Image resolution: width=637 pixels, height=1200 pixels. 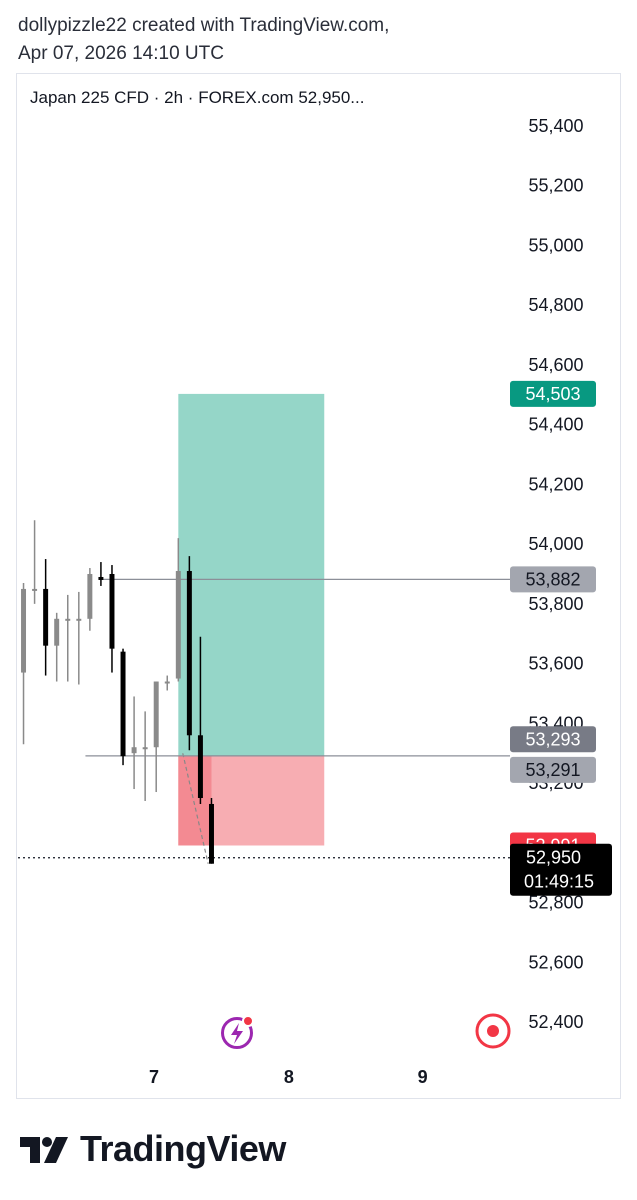 What do you see at coordinates (553, 858) in the screenshot?
I see `price-label-text: 52,950` at bounding box center [553, 858].